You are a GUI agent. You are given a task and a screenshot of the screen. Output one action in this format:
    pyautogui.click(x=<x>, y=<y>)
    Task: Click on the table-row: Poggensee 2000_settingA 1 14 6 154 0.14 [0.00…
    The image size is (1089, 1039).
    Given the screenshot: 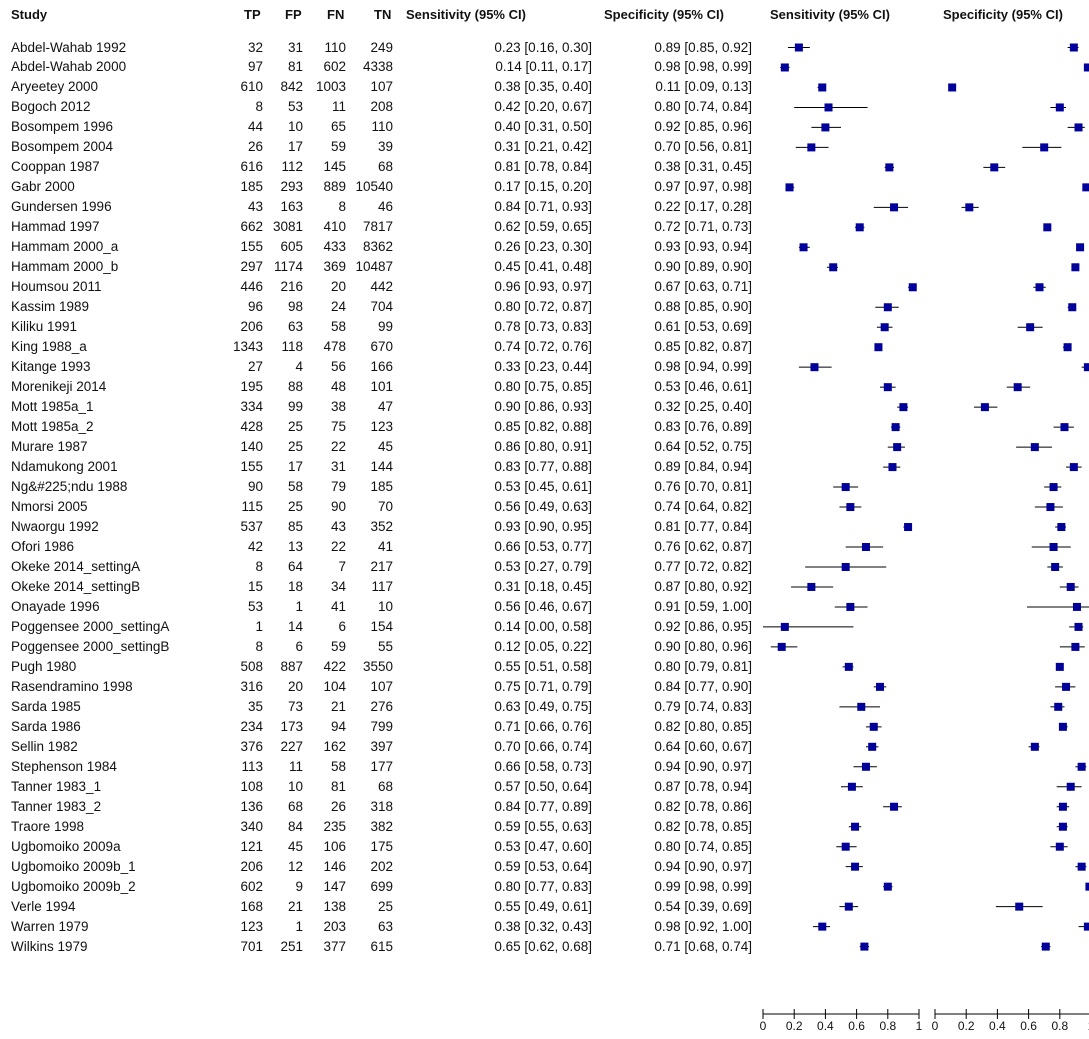 What is the action you would take?
    pyautogui.click(x=380, y=627)
    